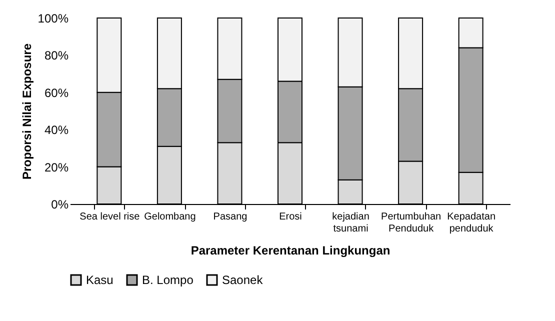  Describe the element at coordinates (290, 217) in the screenshot. I see `x-tick-label: Erosi` at that location.